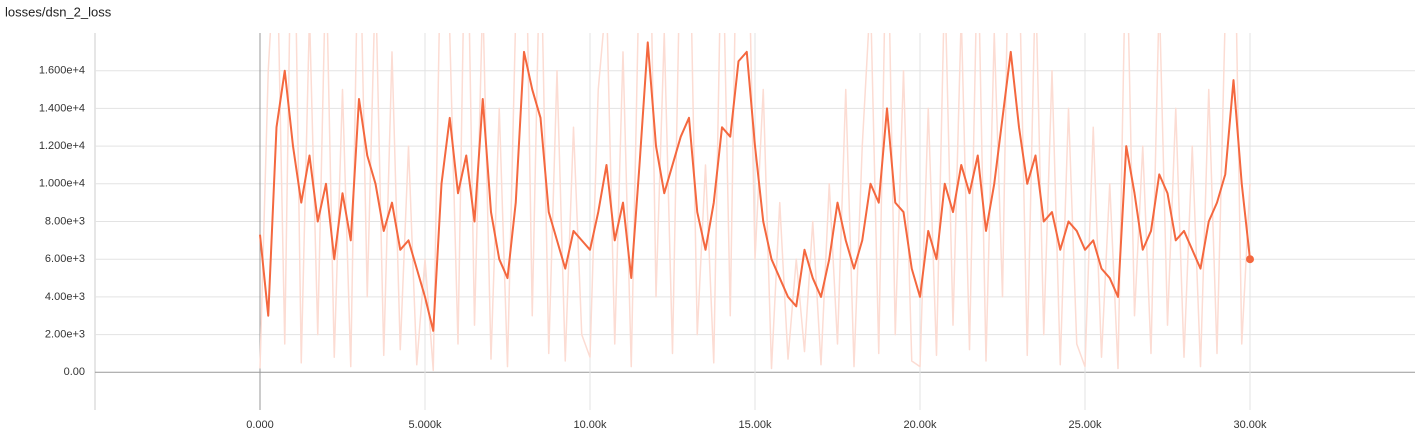 The height and width of the screenshot is (432, 1427). I want to click on end-point, so click(1250, 259).